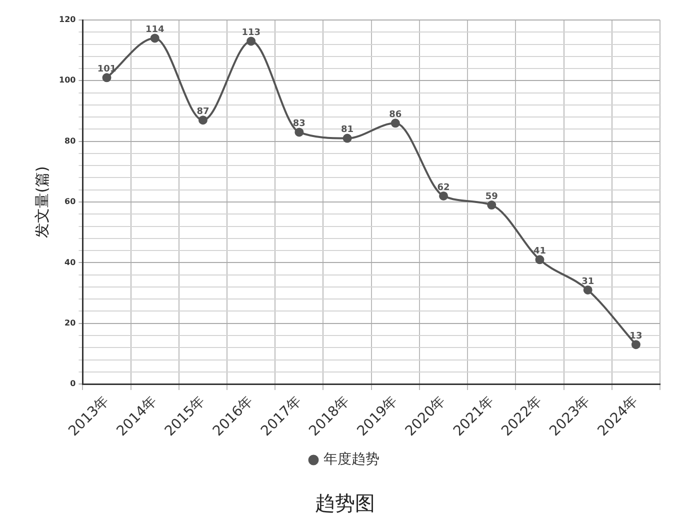 This screenshot has width=700, height=531. Describe the element at coordinates (299, 124) in the screenshot. I see `data-label: 83` at that location.